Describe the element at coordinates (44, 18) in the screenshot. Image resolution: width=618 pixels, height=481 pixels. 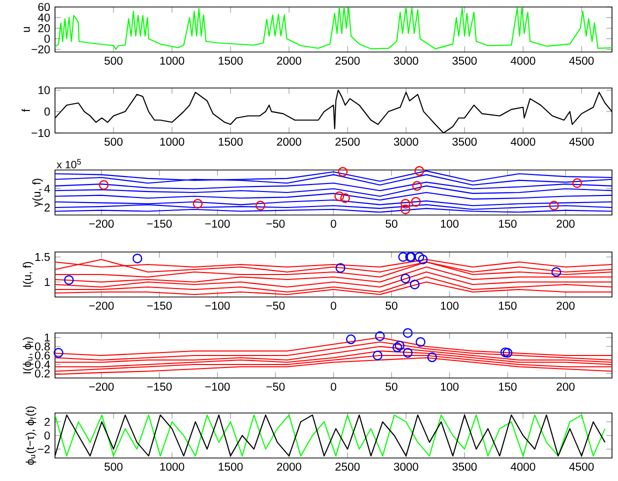
I see `y-tick-label: 40` at that location.